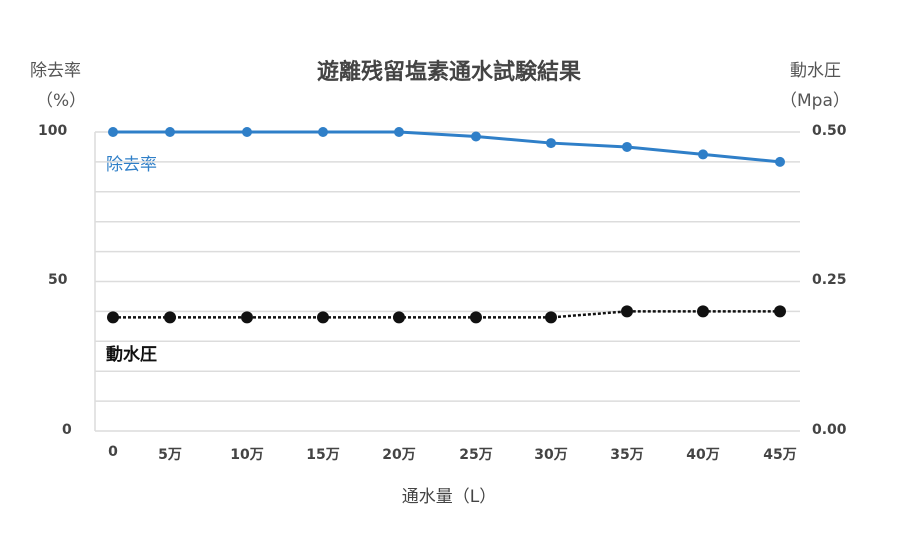 The image size is (898, 546). Describe the element at coordinates (131, 355) in the screenshot. I see `series-label-pressure: 動水圧` at that location.